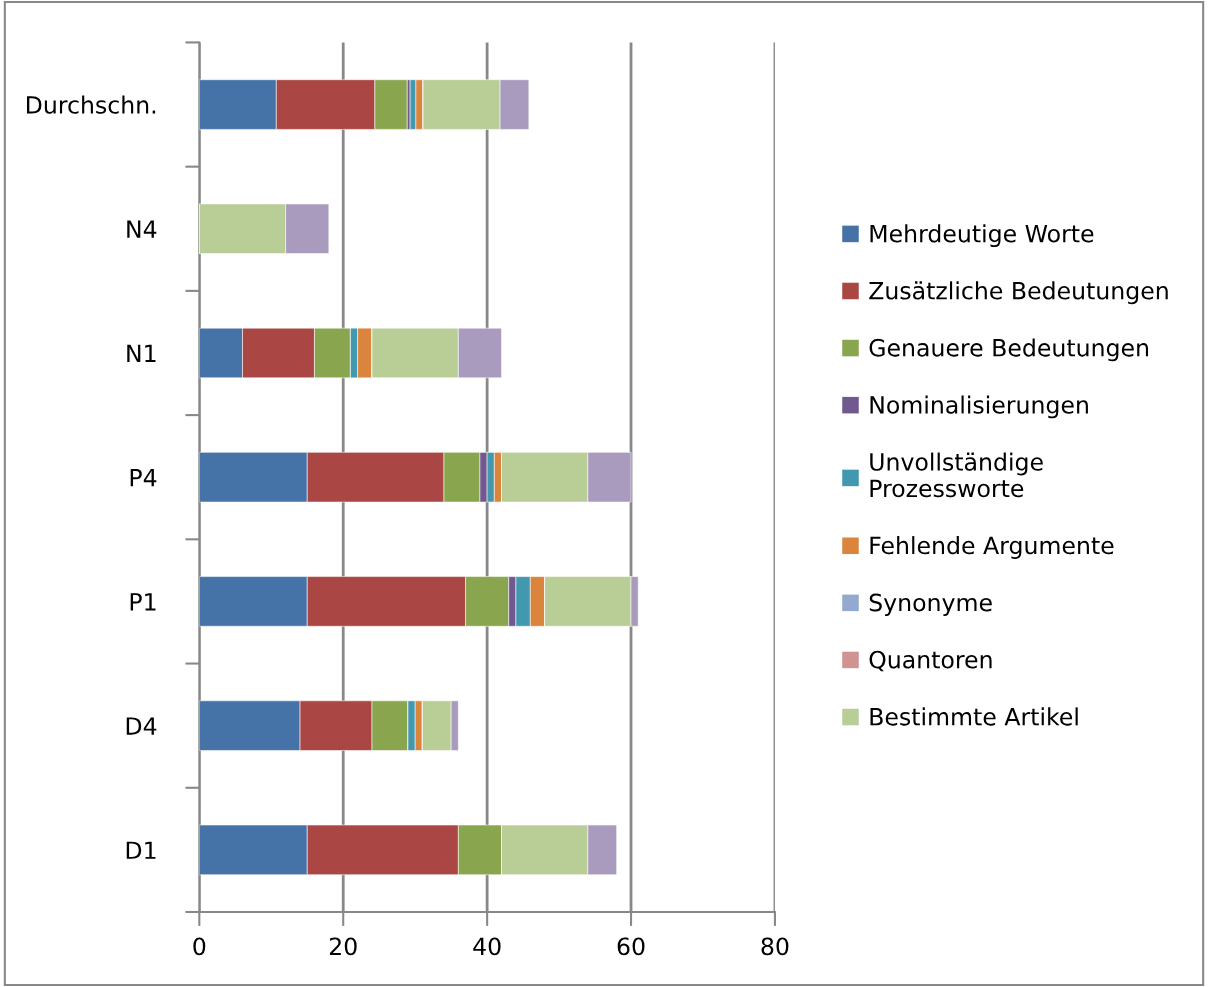 The height and width of the screenshot is (987, 1208). What do you see at coordinates (343, 946) in the screenshot?
I see `x-tick-label: 20` at bounding box center [343, 946].